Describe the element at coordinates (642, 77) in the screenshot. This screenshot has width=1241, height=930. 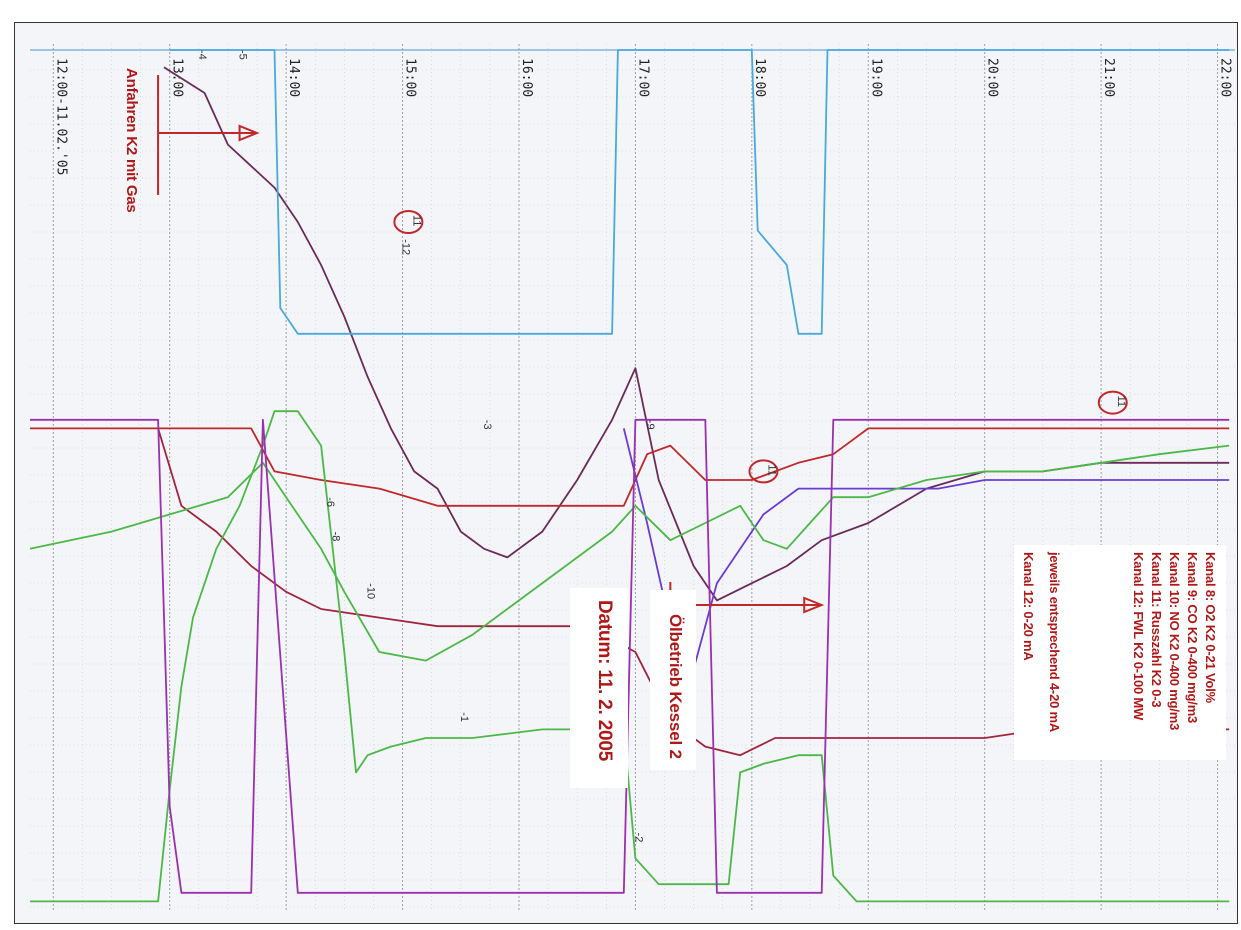
I see `time-tick-label: 17:00` at that location.